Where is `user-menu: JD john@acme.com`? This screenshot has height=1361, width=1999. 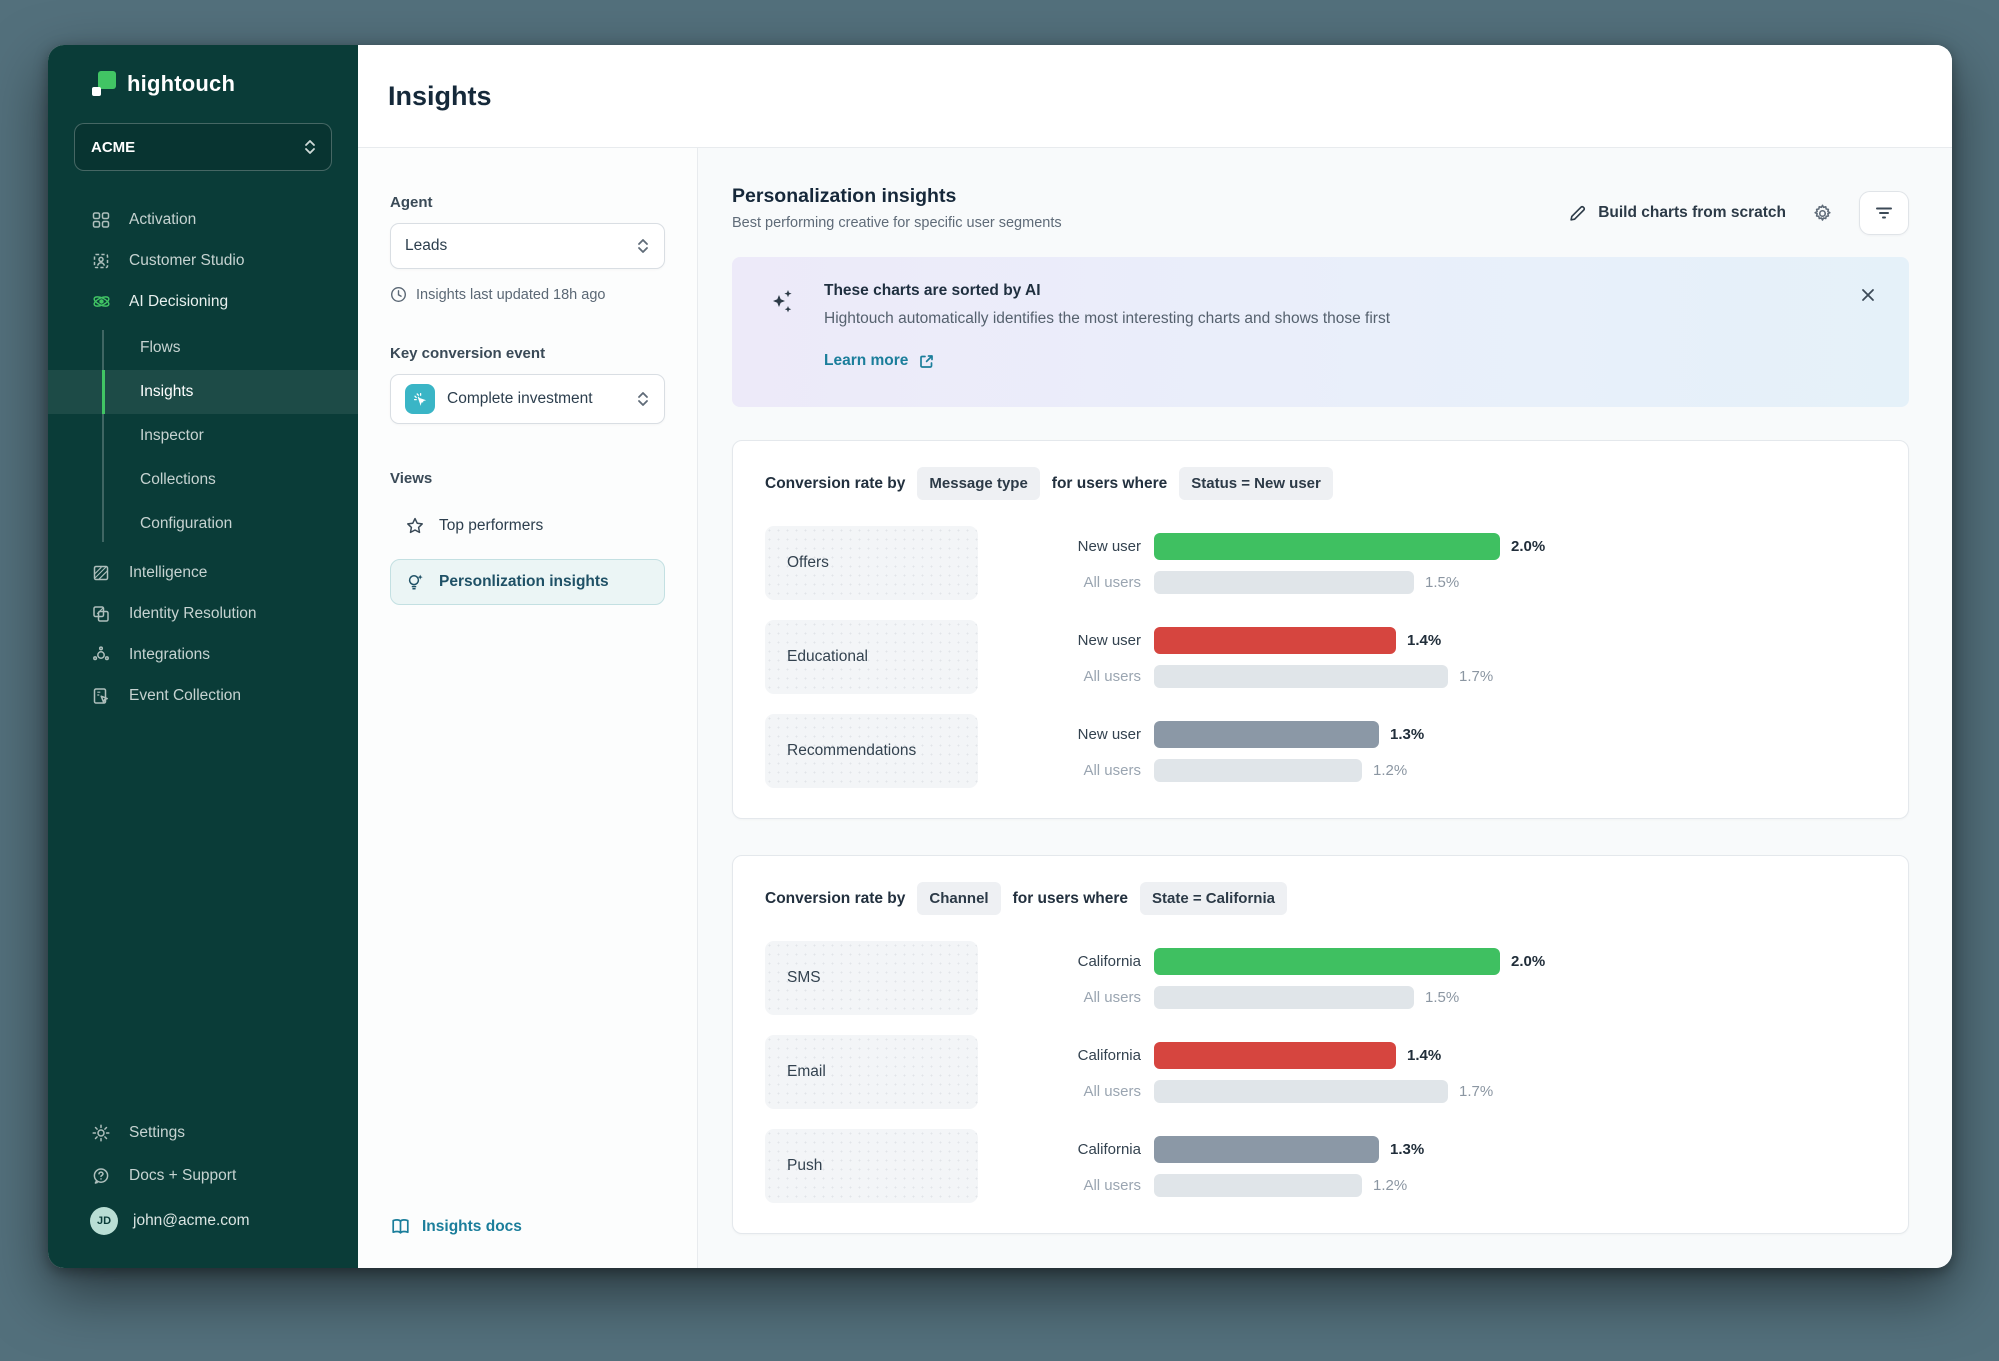
user-menu: JD john@acme.com is located at coordinates (203, 1221).